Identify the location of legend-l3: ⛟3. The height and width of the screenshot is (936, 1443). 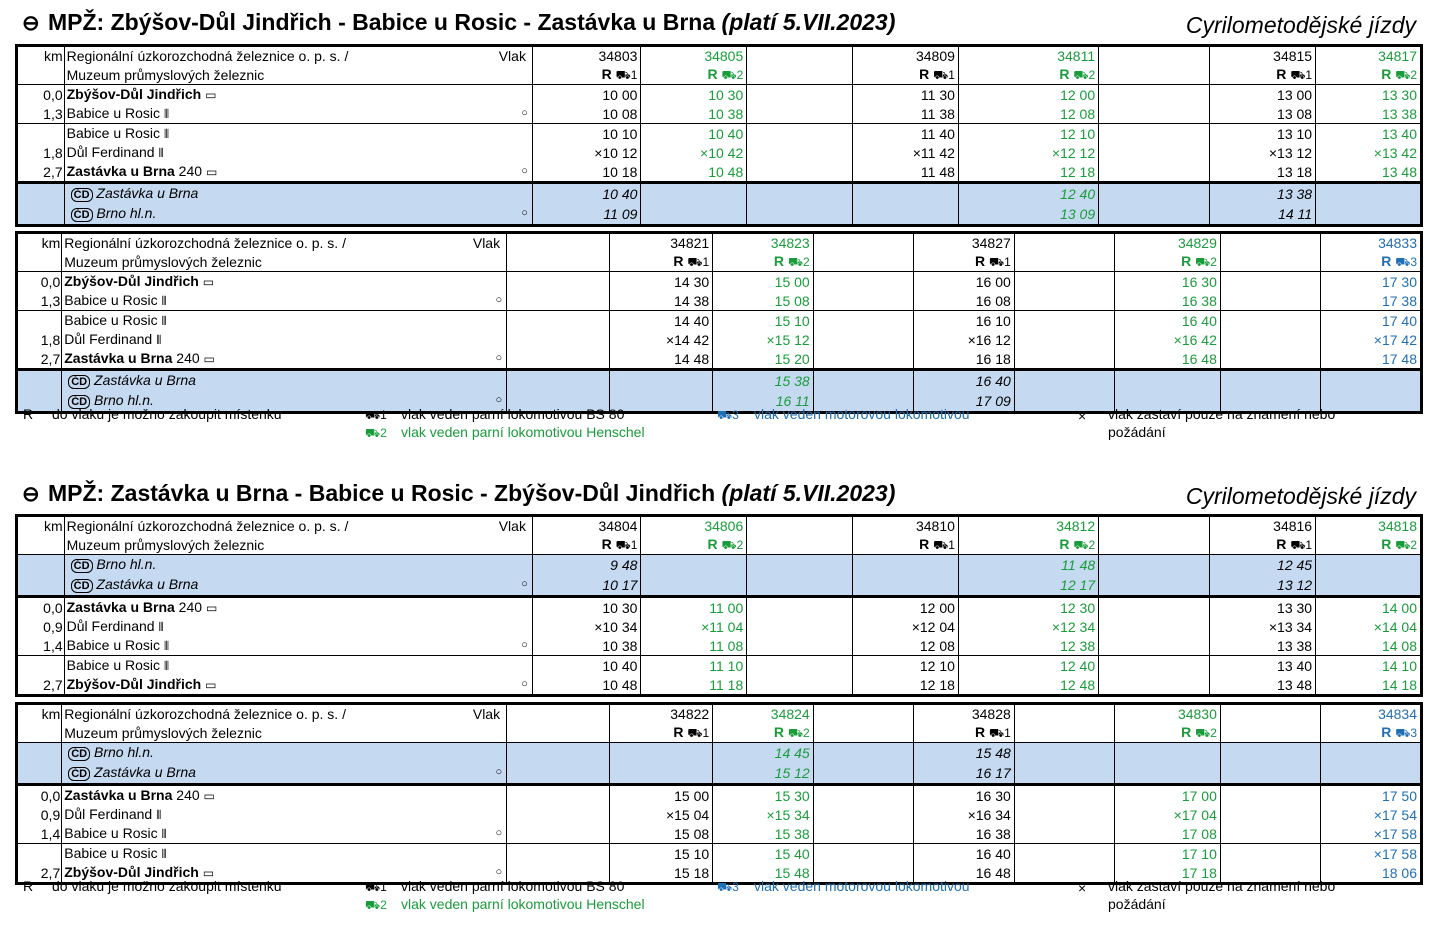
(728, 887).